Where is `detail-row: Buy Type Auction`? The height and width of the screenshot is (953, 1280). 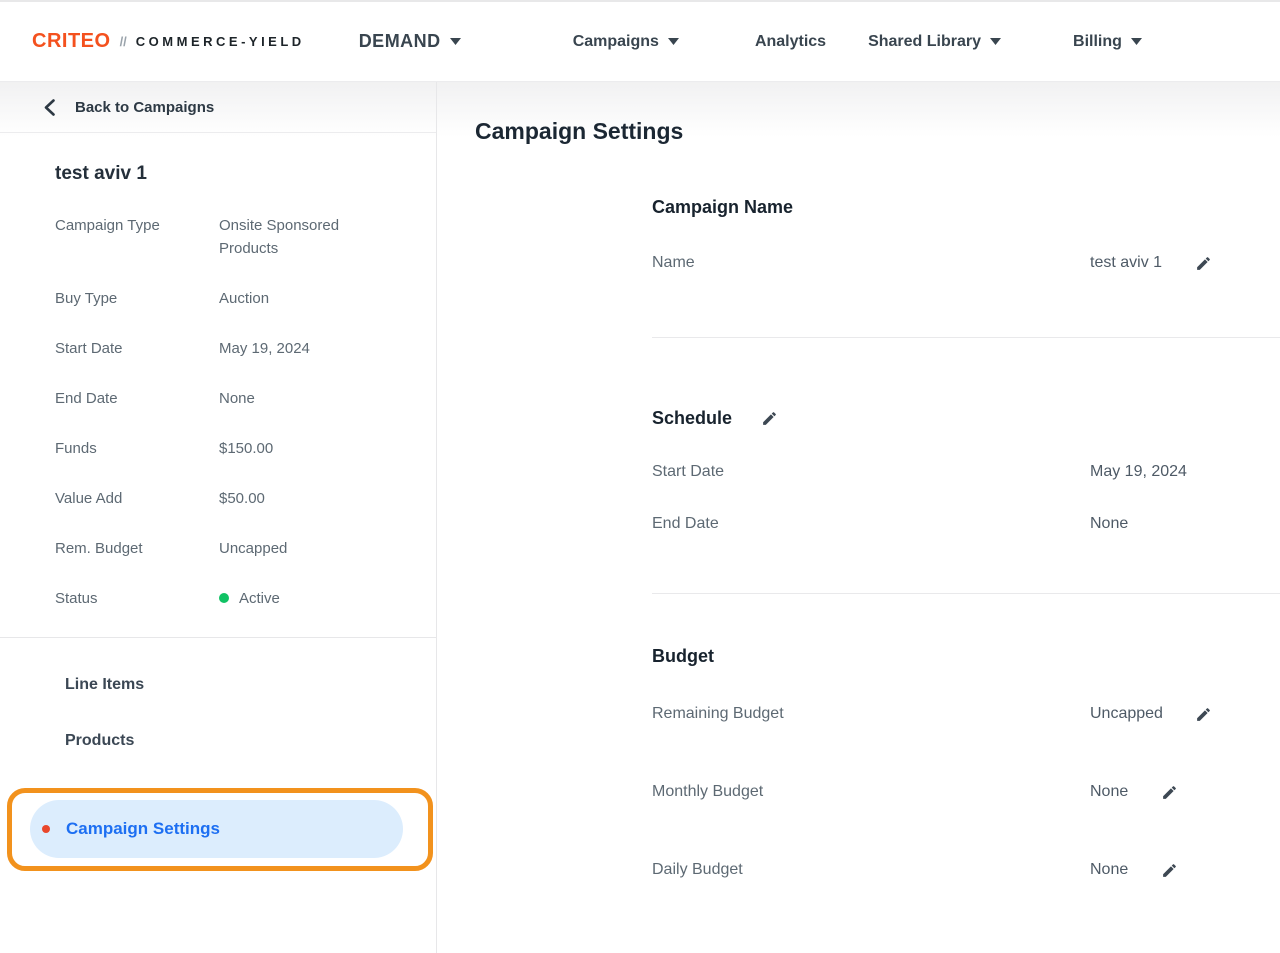 detail-row: Buy Type Auction is located at coordinates (230, 298).